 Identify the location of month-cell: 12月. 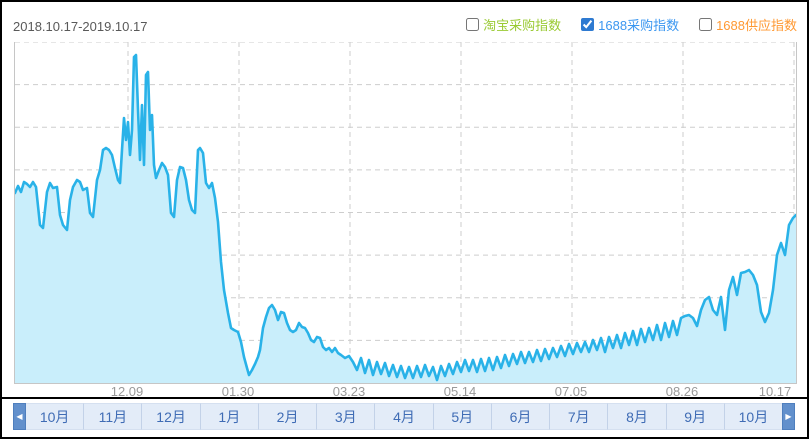
(171, 416).